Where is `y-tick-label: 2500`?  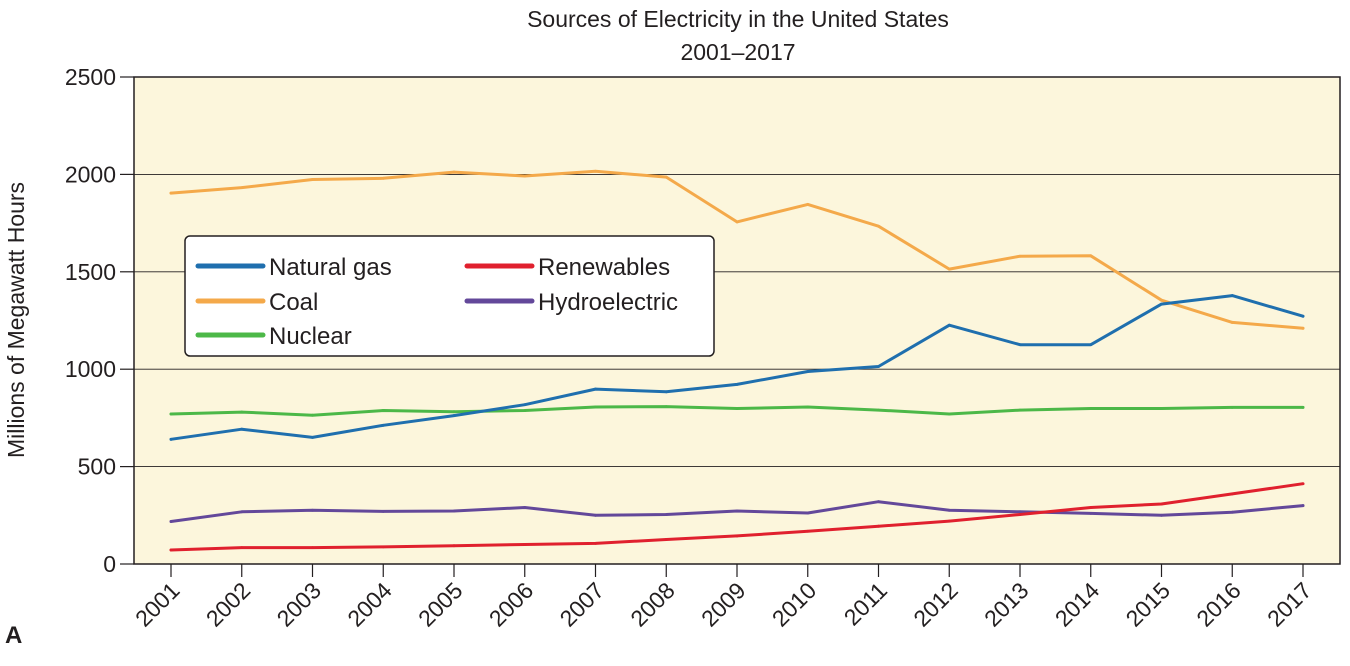
y-tick-label: 2500 is located at coordinates (90, 77).